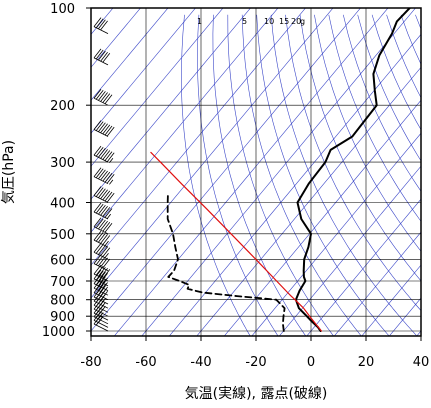 The width and height of the screenshot is (431, 408). What do you see at coordinates (255, 362) in the screenshot?
I see `x-tick-label: -20` at bounding box center [255, 362].